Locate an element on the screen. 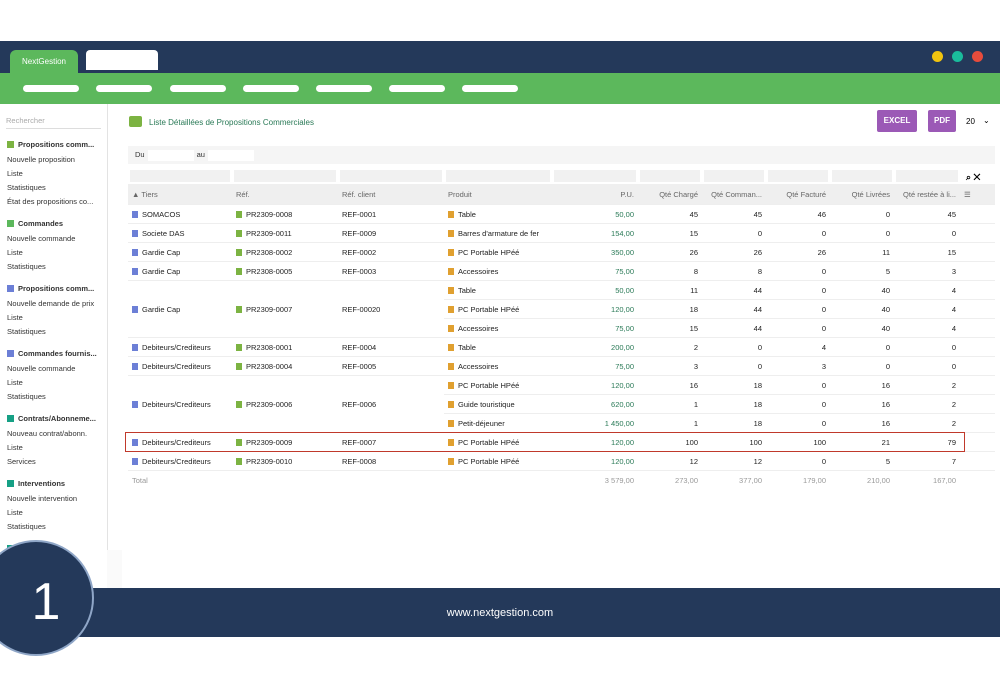 The height and width of the screenshot is (679, 1000). section-title: Interventions is located at coordinates (42, 483).